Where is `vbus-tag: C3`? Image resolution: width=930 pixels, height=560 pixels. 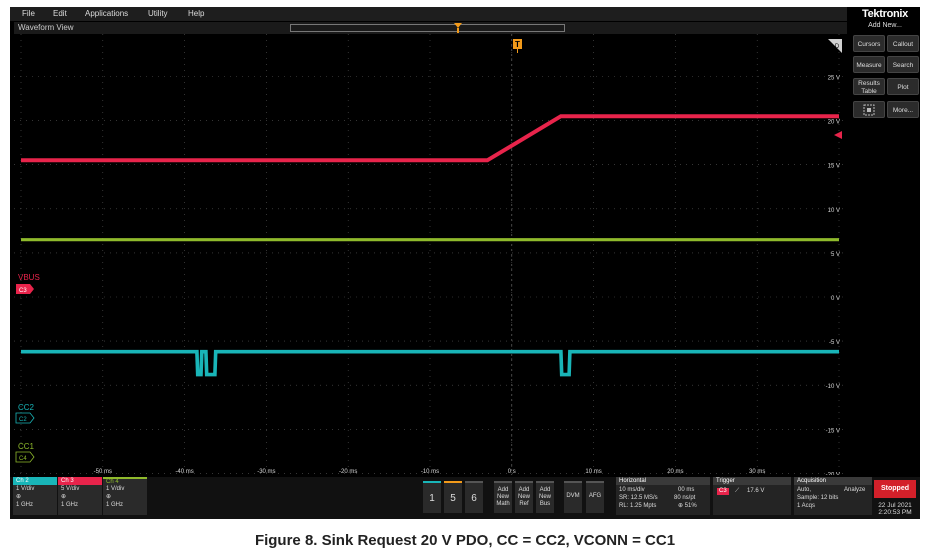 vbus-tag: C3 is located at coordinates (25, 289).